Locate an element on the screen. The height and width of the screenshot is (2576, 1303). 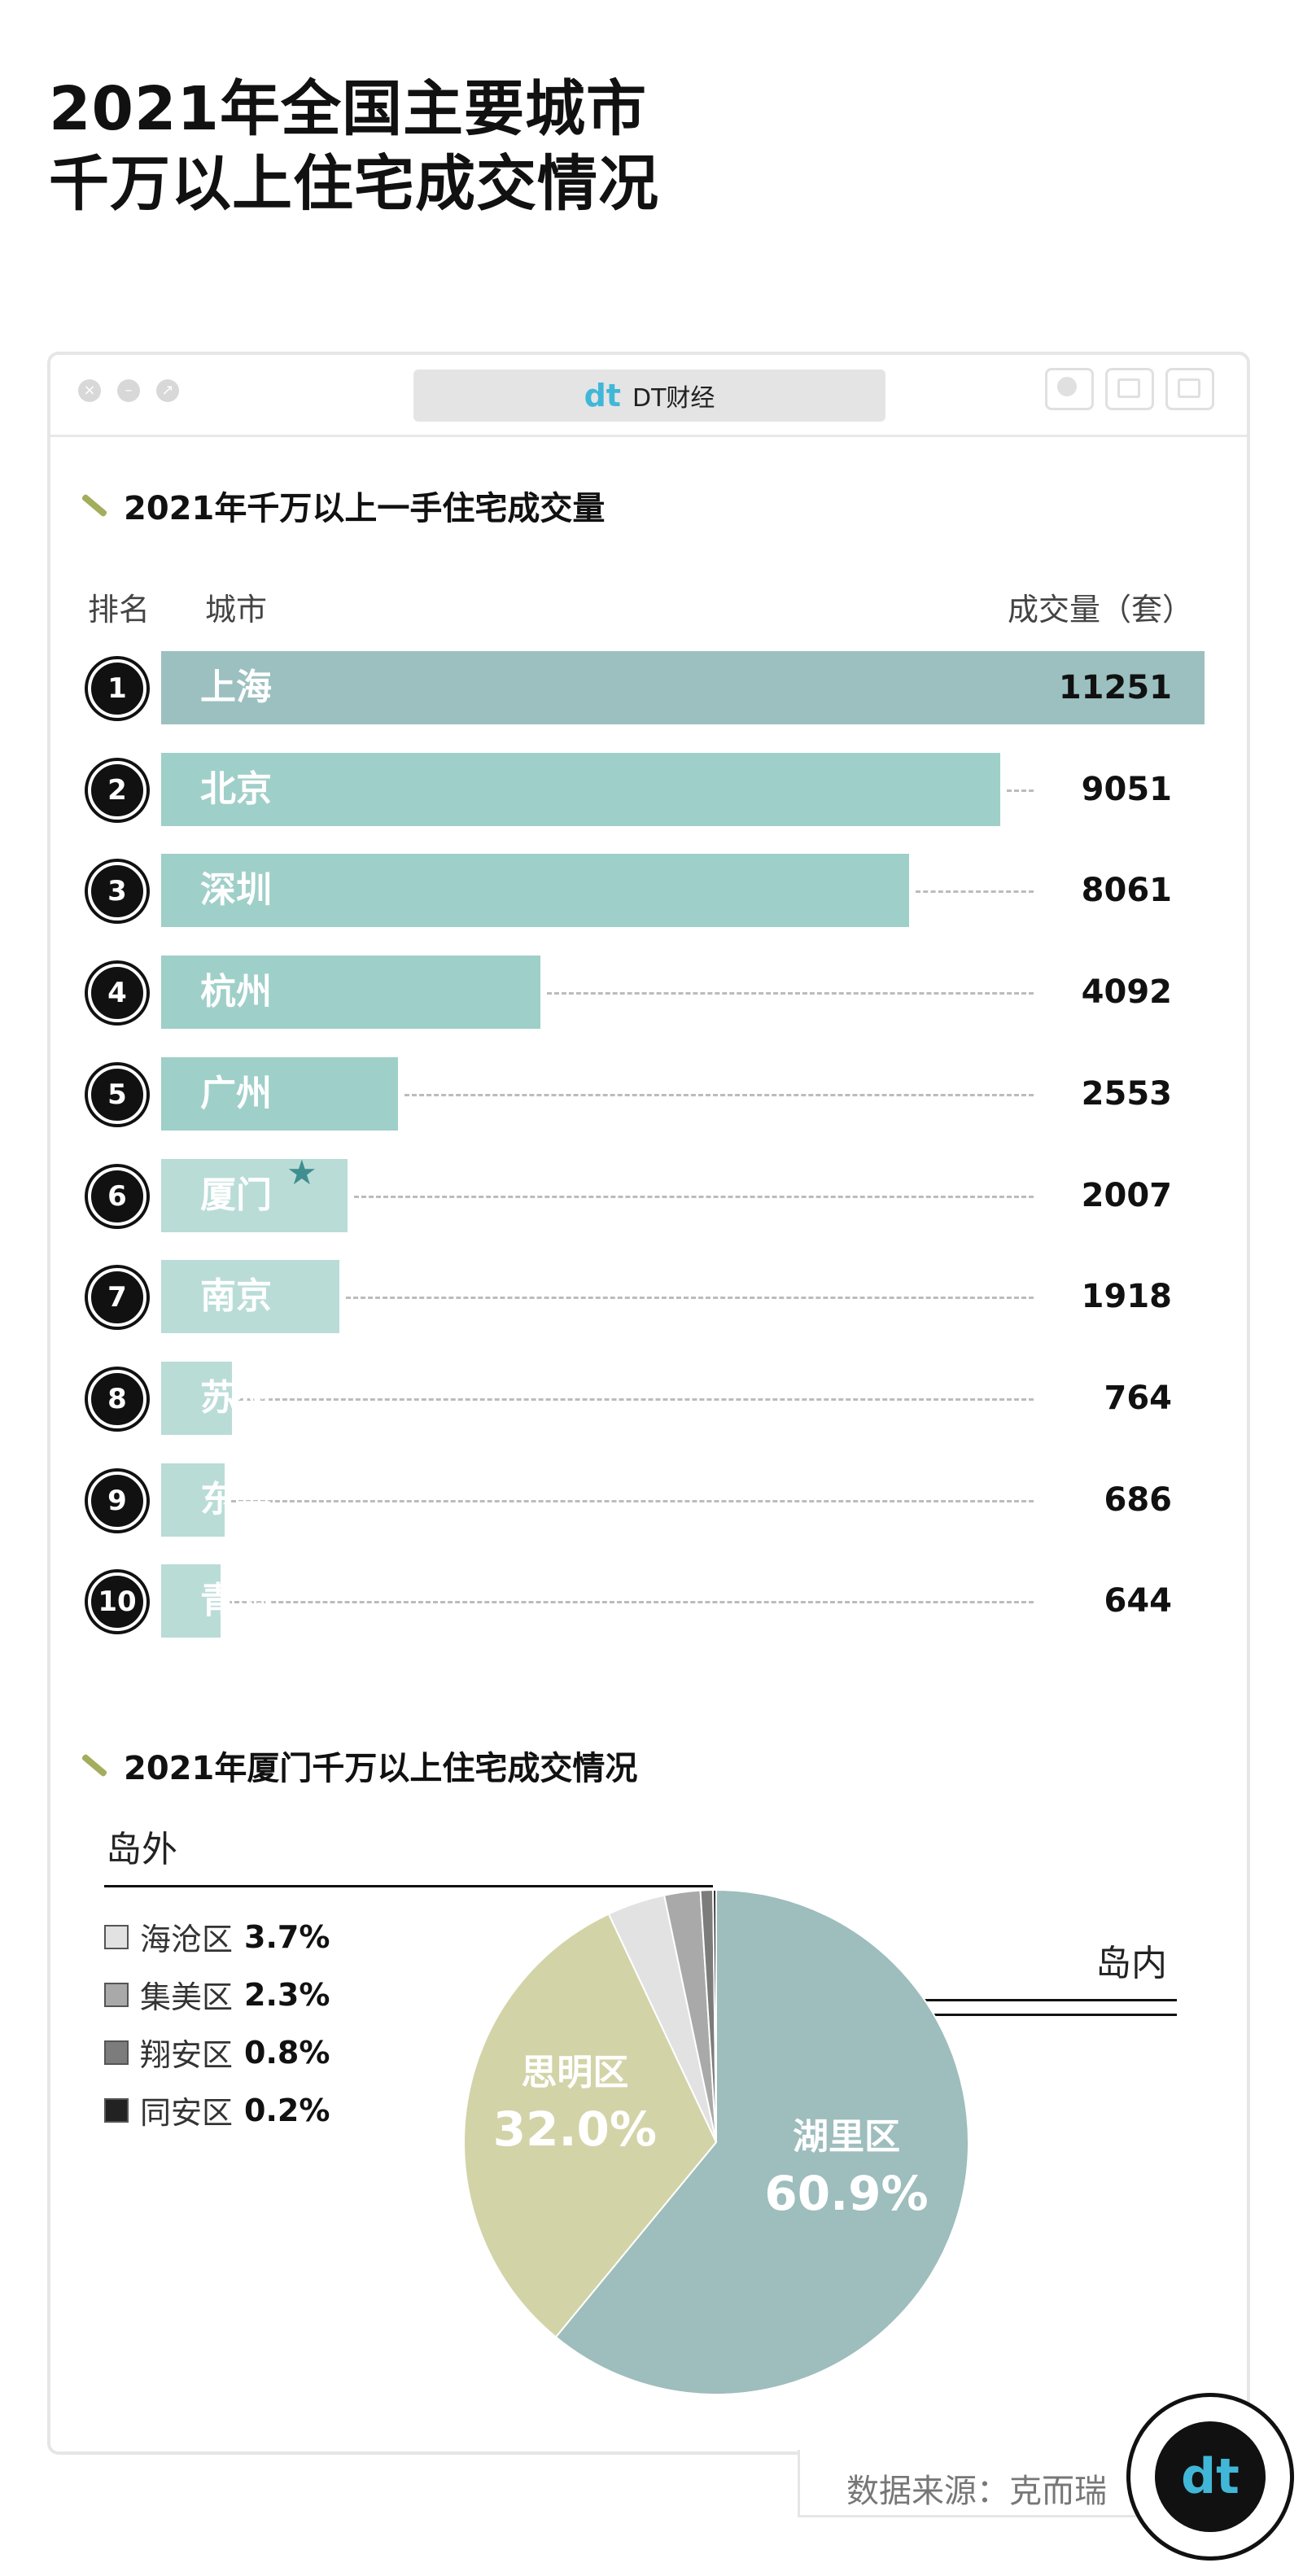
rank-badge: 1 is located at coordinates (117, 688).